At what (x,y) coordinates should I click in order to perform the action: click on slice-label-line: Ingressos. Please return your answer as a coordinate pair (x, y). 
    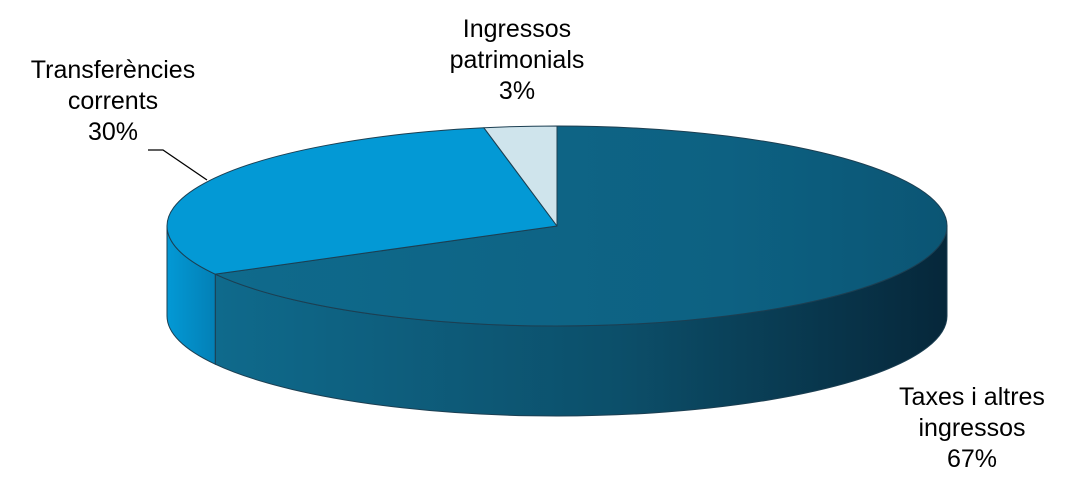
    Looking at the image, I should click on (517, 29).